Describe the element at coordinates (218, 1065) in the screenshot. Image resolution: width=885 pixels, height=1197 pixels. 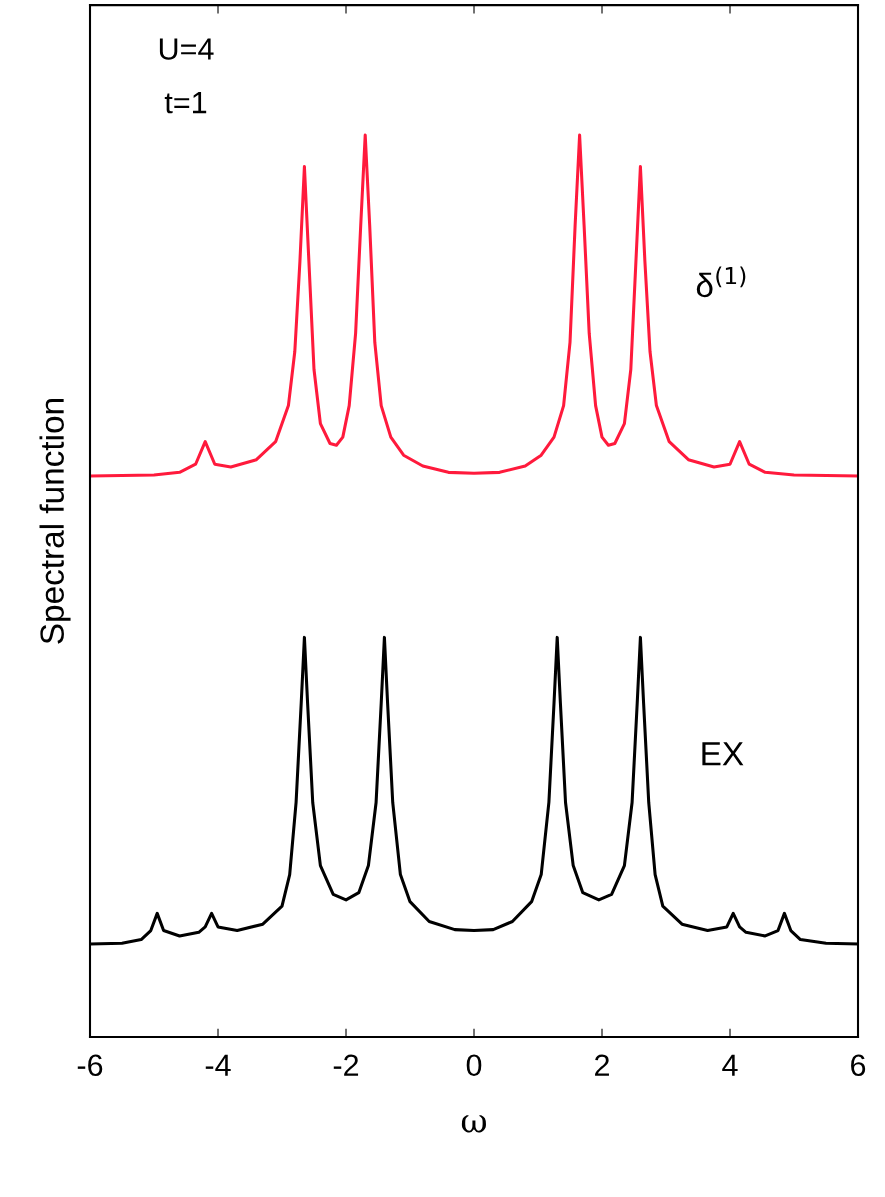
I see `x-tick-label: -4` at that location.